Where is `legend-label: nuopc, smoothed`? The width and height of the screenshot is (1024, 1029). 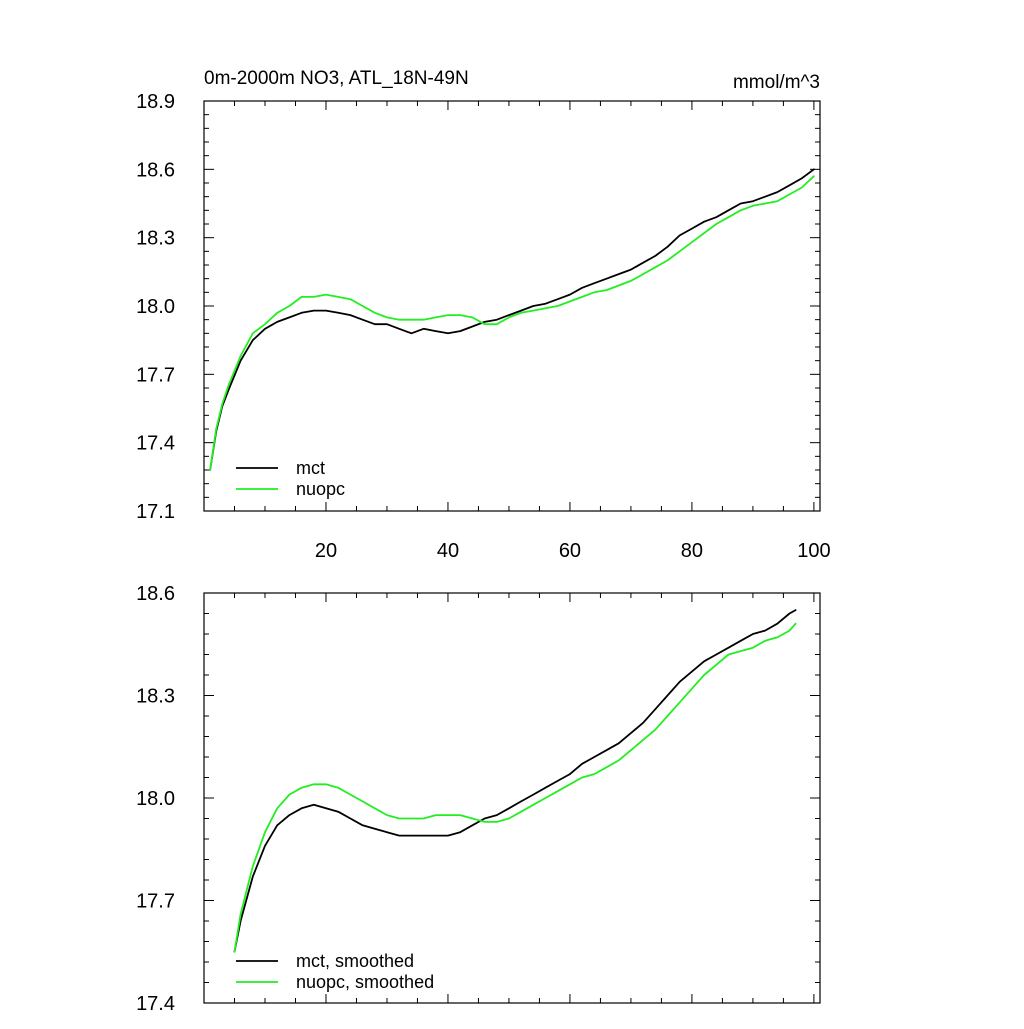
legend-label: nuopc, smoothed is located at coordinates (365, 982).